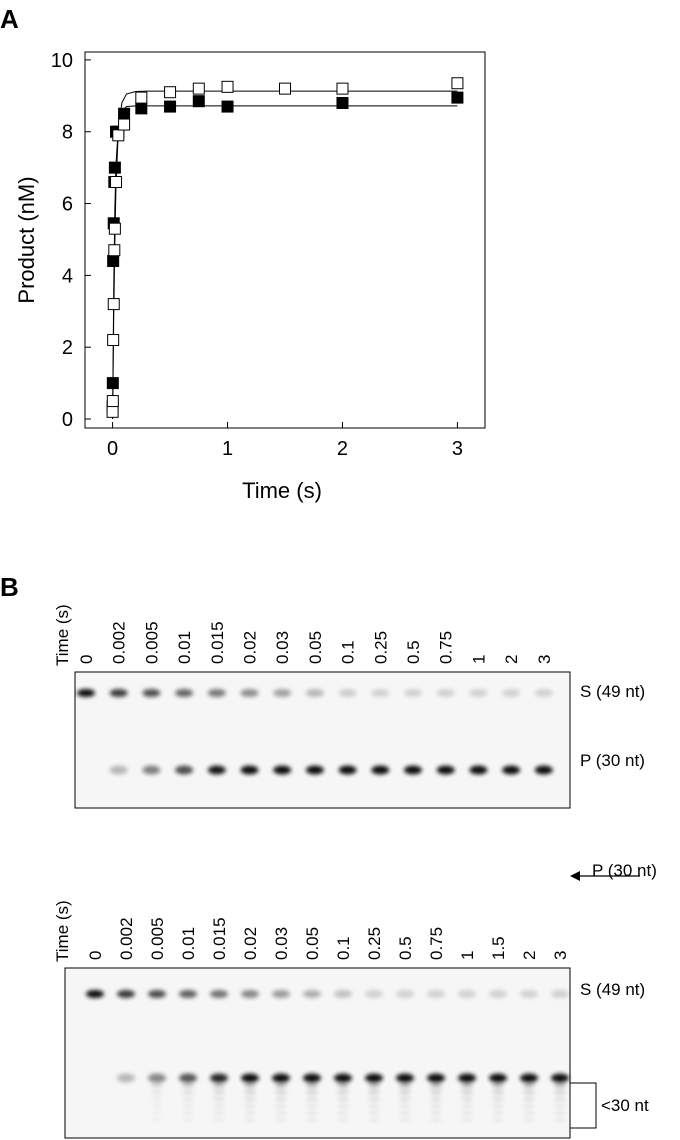 Image resolution: width=680 pixels, height=1140 pixels. Describe the element at coordinates (560, 955) in the screenshot. I see `lane-label: 3` at that location.